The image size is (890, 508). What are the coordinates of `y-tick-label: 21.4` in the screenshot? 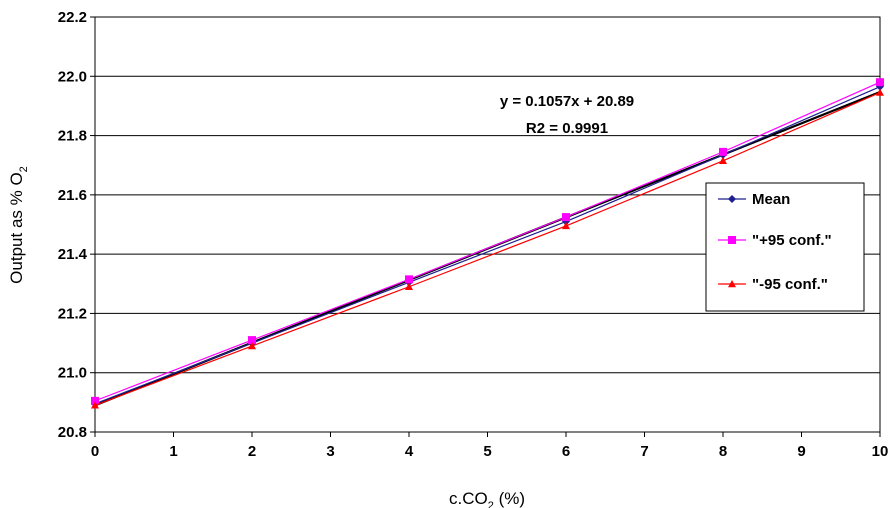 It's located at (73, 254).